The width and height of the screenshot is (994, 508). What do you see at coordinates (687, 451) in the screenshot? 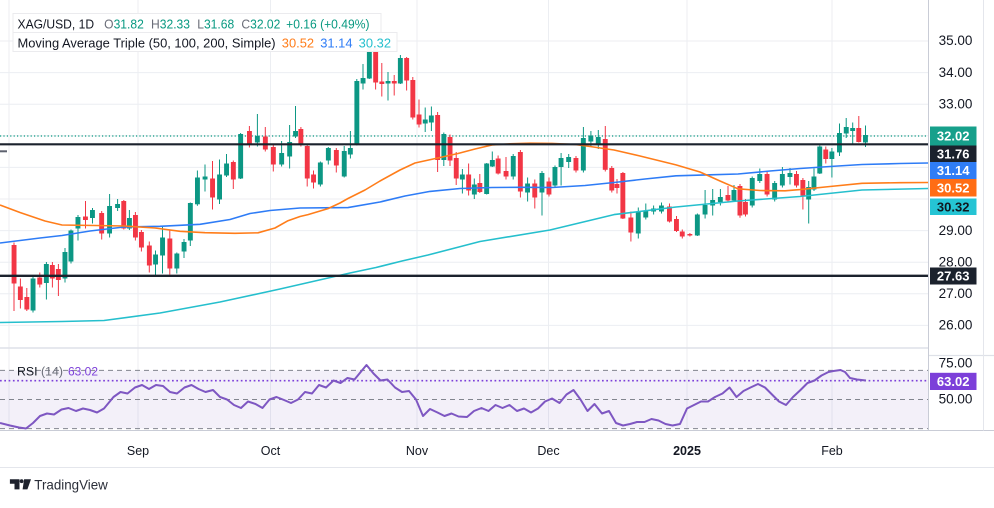
I see `svg-text: 2025` at bounding box center [687, 451].